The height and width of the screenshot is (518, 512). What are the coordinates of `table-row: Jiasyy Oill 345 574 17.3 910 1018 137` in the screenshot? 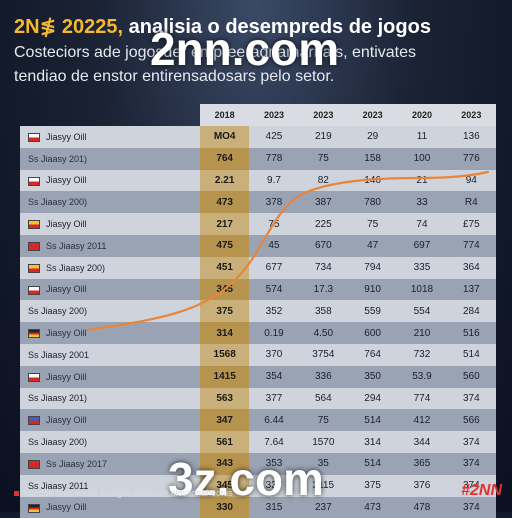 It's located at (258, 289).